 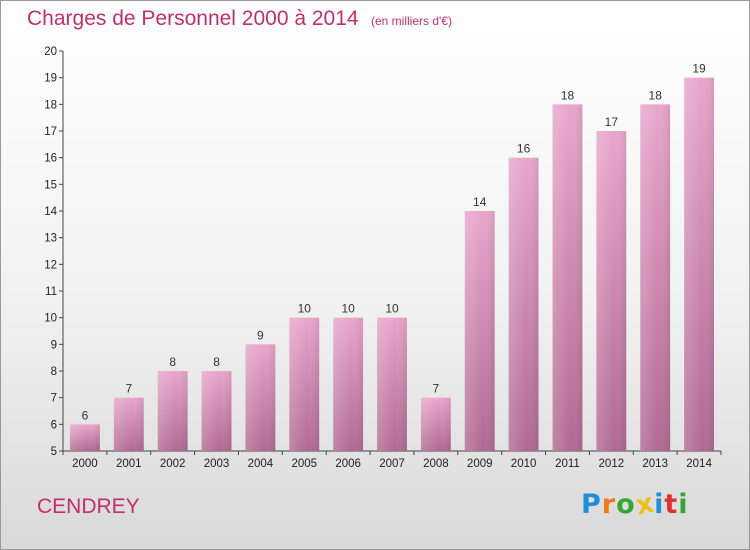 What do you see at coordinates (305, 309) in the screenshot?
I see `data-label-2005: 10` at bounding box center [305, 309].